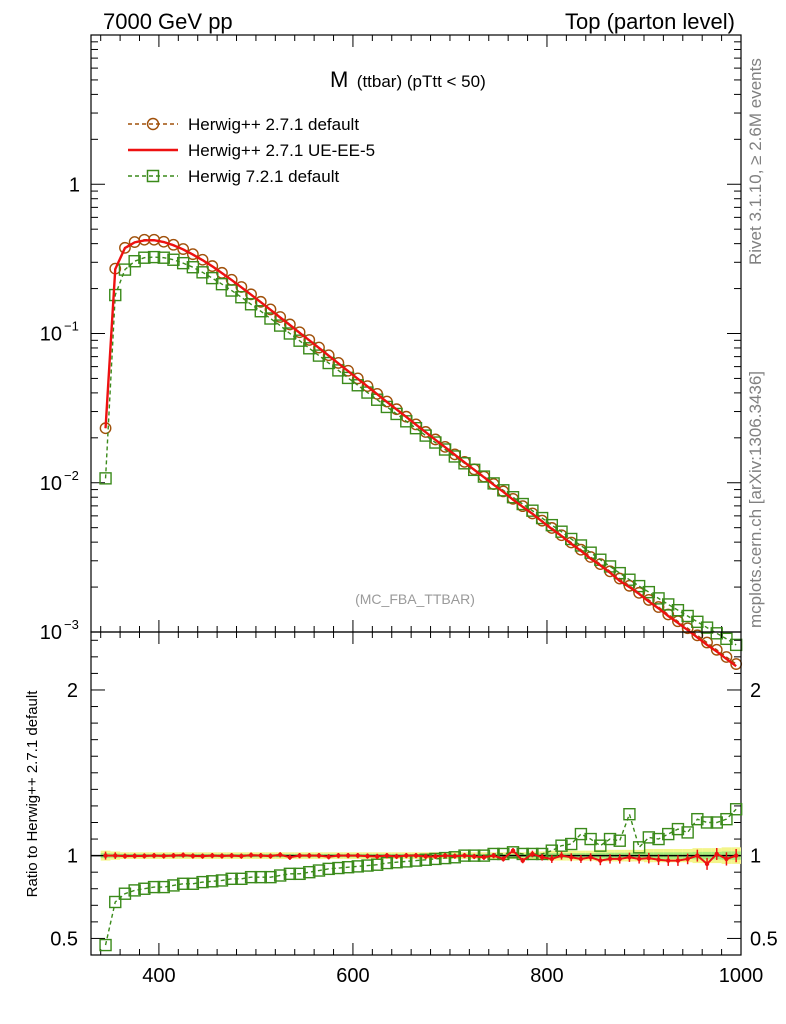  Describe the element at coordinates (281, 150) in the screenshot. I see `legend-label-herwigpp-ueee5: Herwig++ 2.7.1 UE-EE-5` at that location.